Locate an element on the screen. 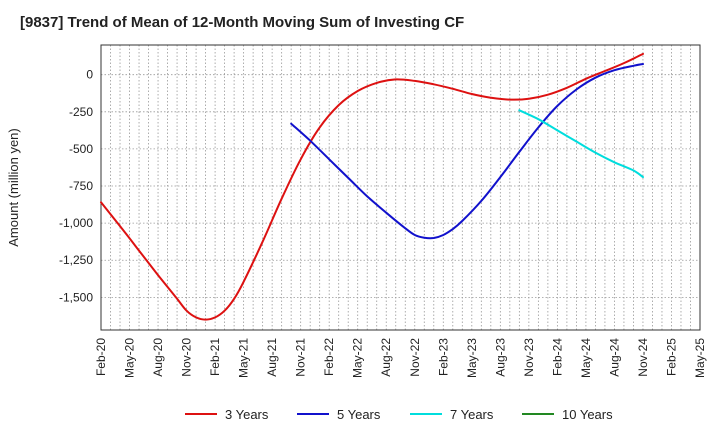  x-tick-label: Feb-24 is located at coordinates (557, 357).